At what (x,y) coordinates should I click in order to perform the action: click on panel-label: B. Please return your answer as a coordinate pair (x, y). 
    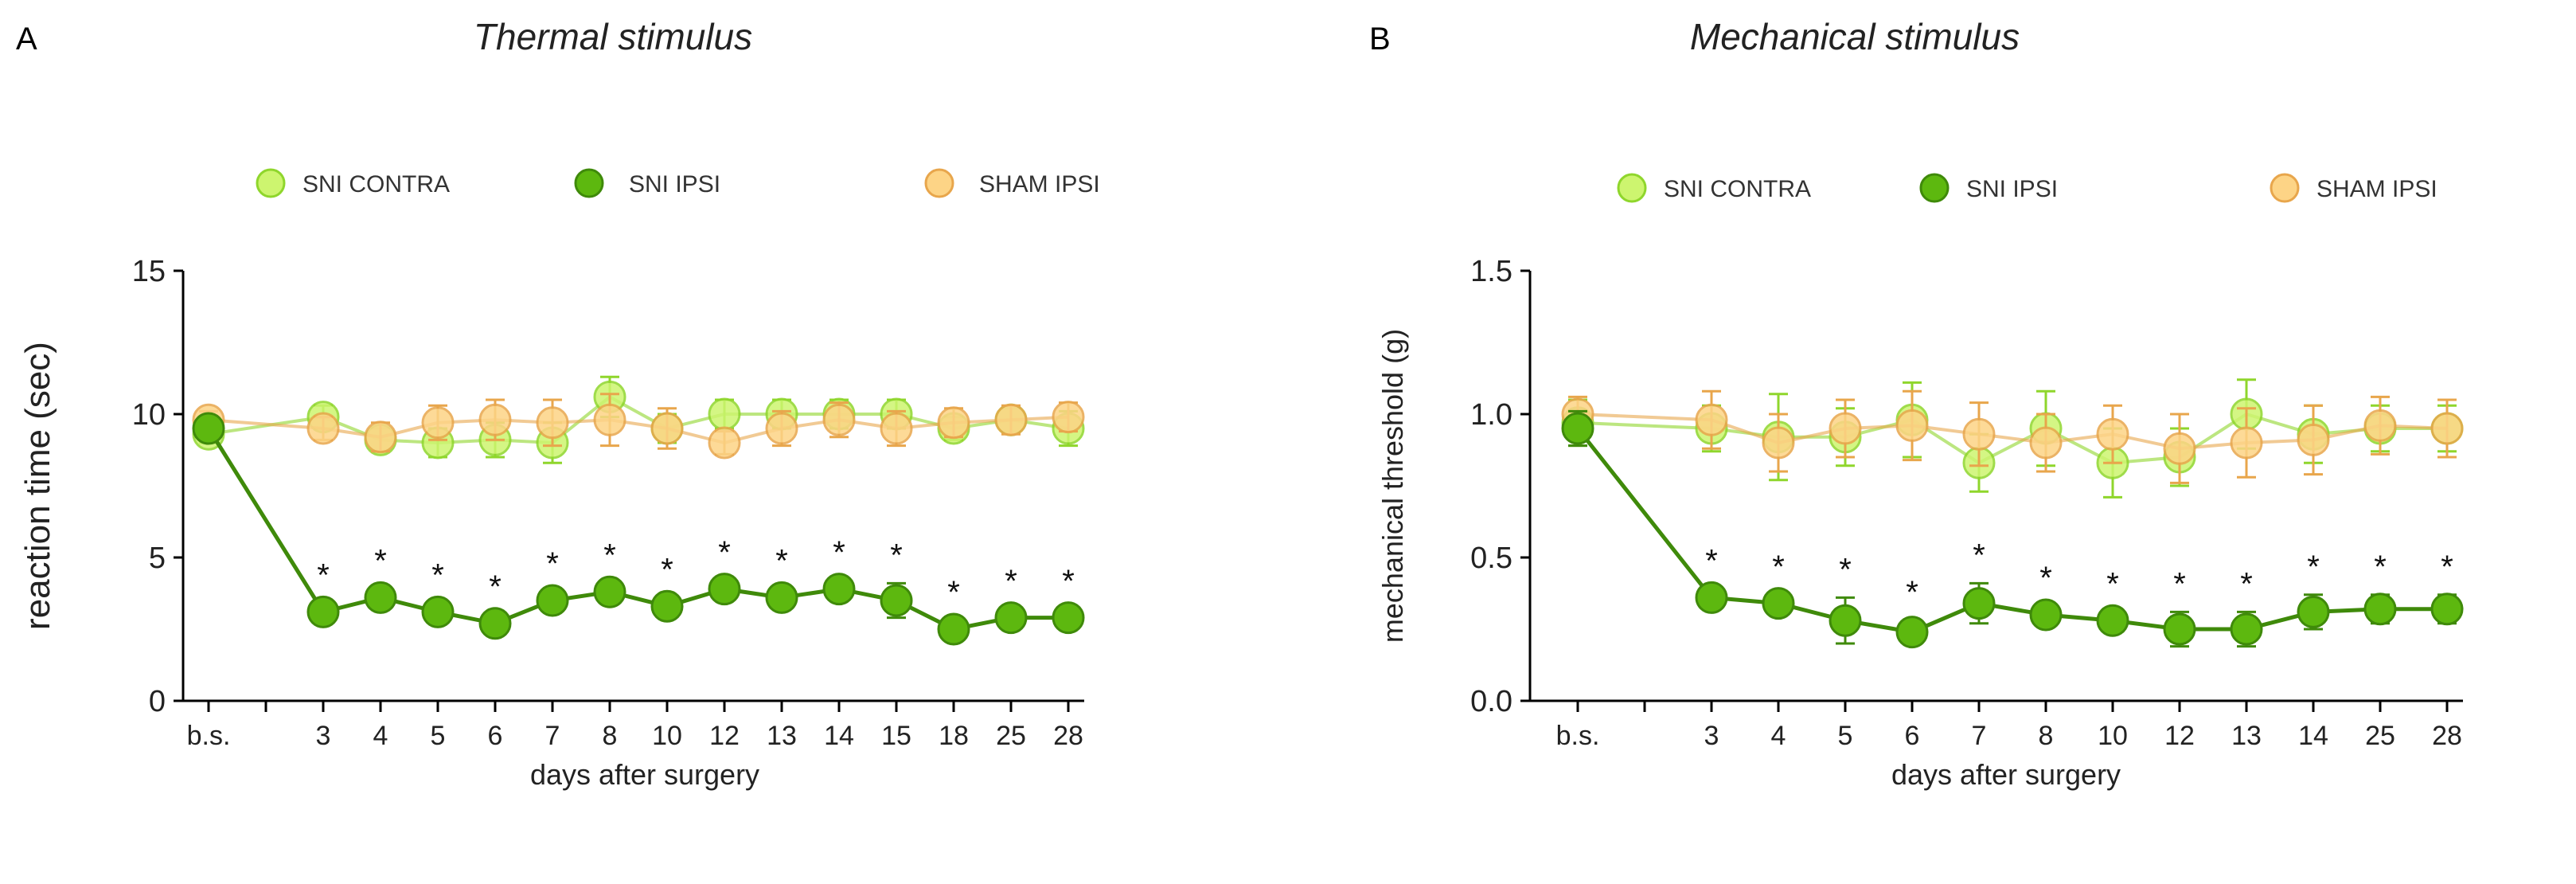
    Looking at the image, I should click on (1380, 39).